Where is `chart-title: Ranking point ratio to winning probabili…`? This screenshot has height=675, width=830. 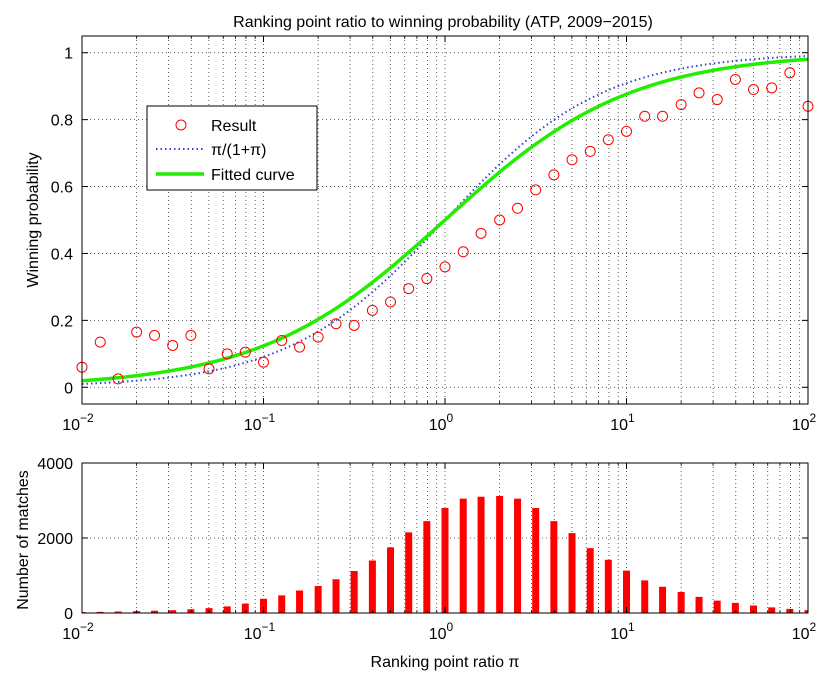 chart-title: Ranking point ratio to winning probabili… is located at coordinates (443, 22).